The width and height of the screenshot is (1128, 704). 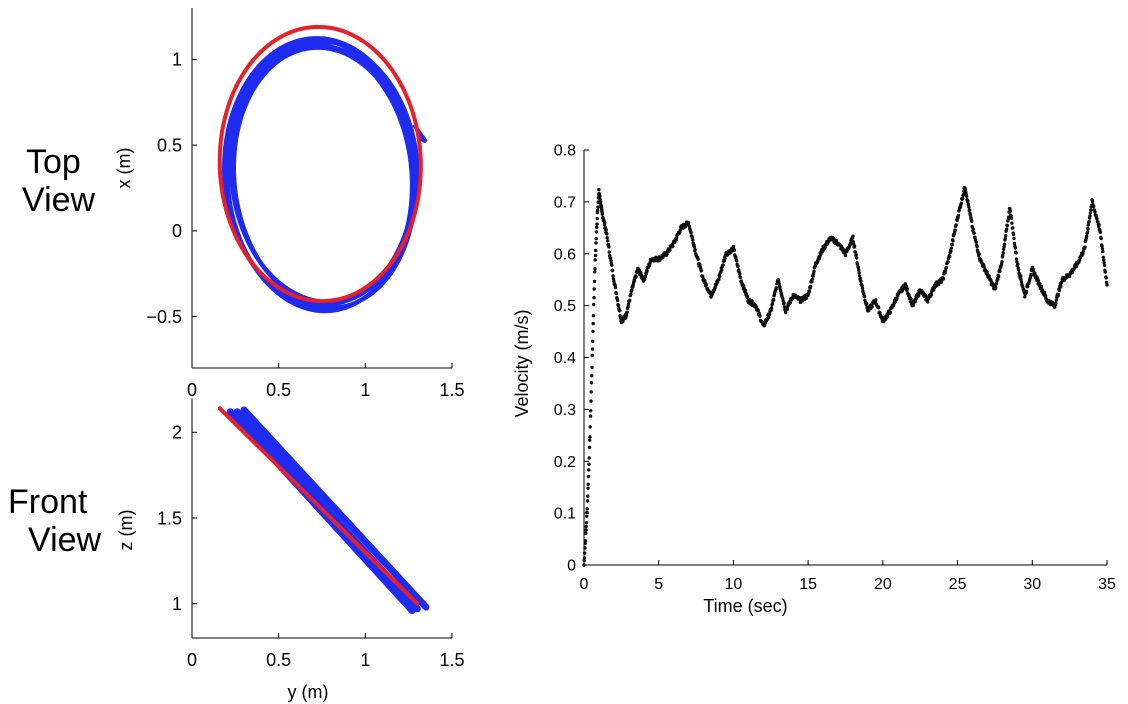 What do you see at coordinates (164, 317) in the screenshot?
I see `y-tick-label: −0.5` at bounding box center [164, 317].